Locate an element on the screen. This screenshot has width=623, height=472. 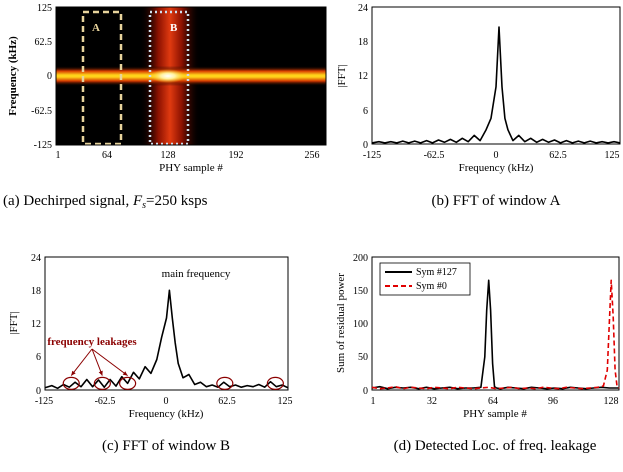
plot-c-xtick: -125 is located at coordinates (44, 401).